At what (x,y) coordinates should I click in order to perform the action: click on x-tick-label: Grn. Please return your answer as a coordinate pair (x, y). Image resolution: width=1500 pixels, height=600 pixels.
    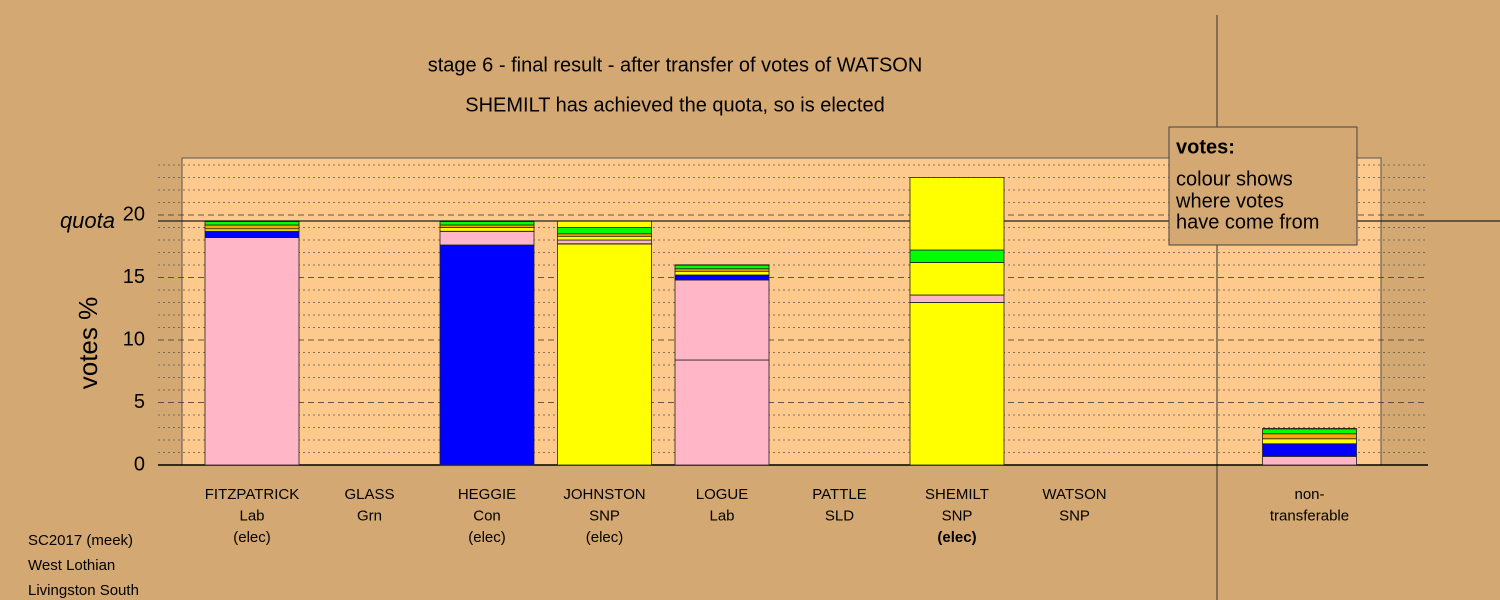
    Looking at the image, I should click on (369, 515).